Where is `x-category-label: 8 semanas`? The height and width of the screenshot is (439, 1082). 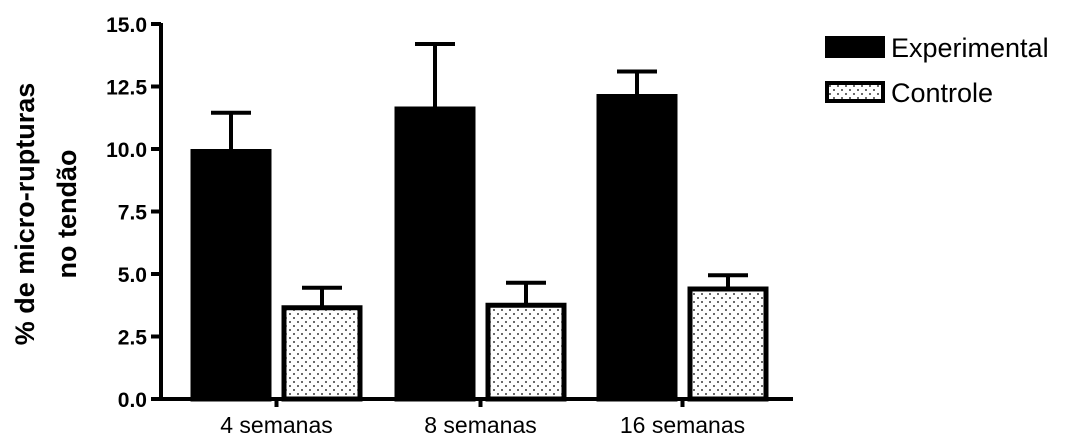 x-category-label: 8 semanas is located at coordinates (480, 425).